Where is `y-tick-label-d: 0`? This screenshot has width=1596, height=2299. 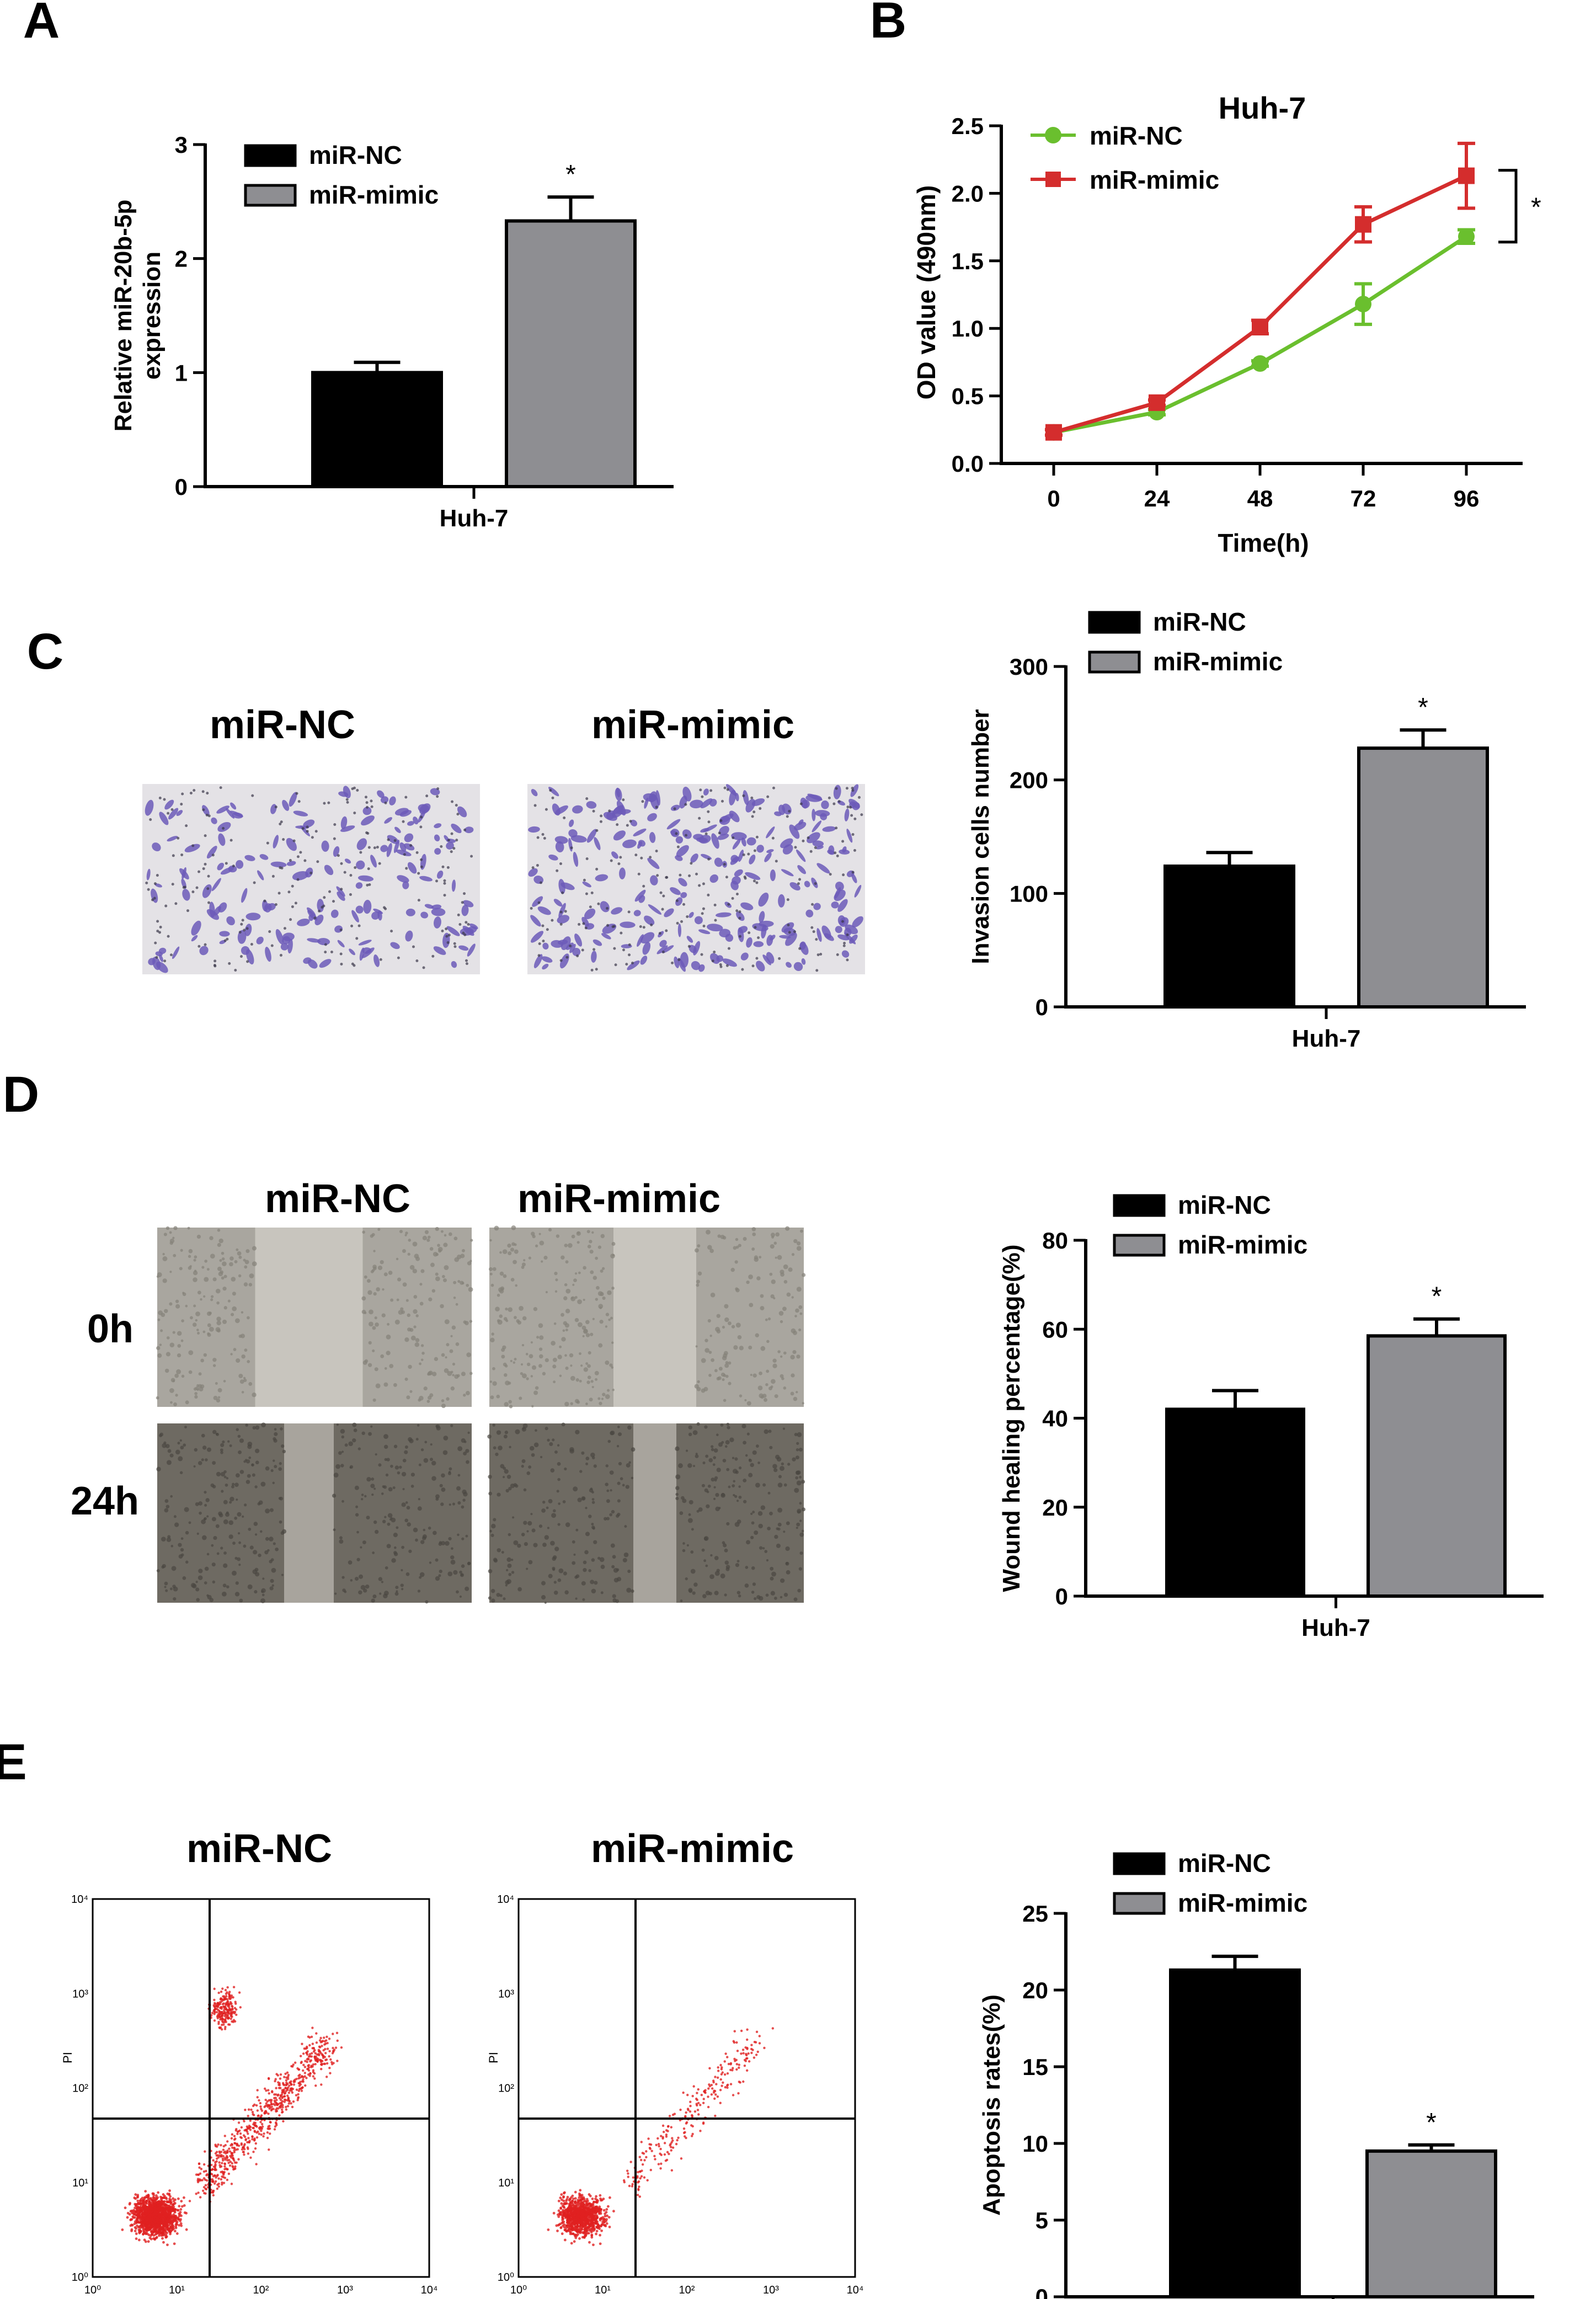 y-tick-label-d: 0 is located at coordinates (1061, 1596).